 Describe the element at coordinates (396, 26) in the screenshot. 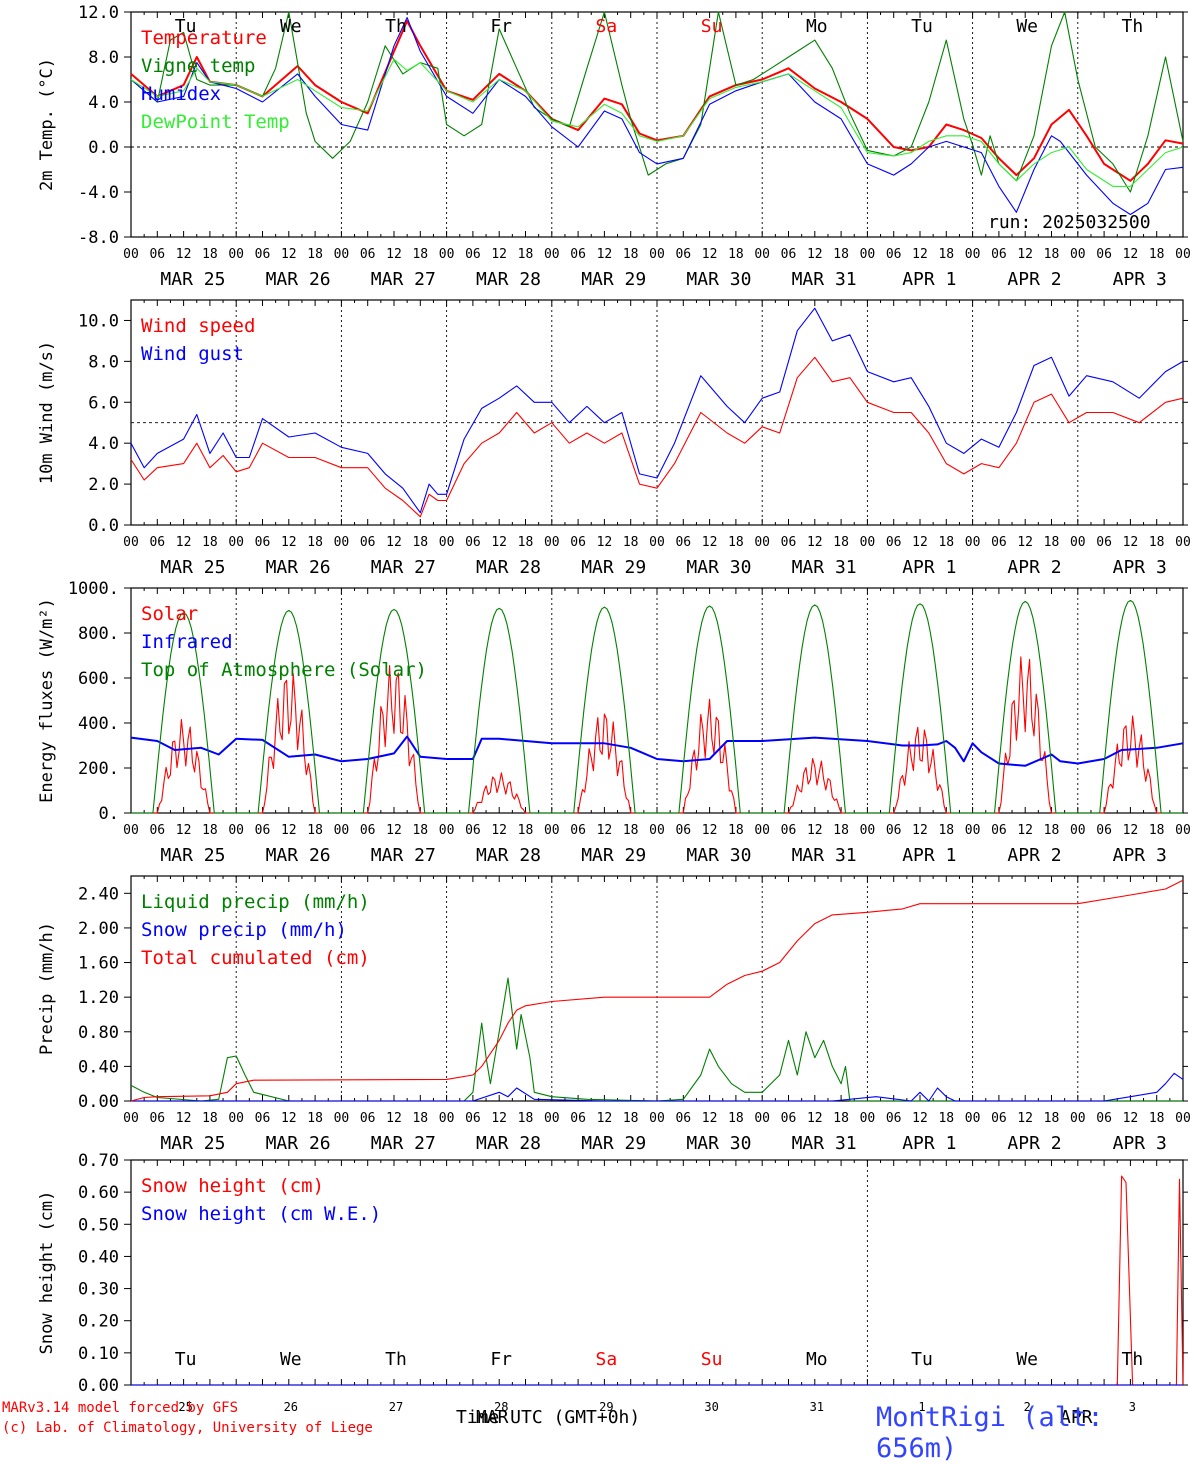

I see `weekday-label: Th` at that location.